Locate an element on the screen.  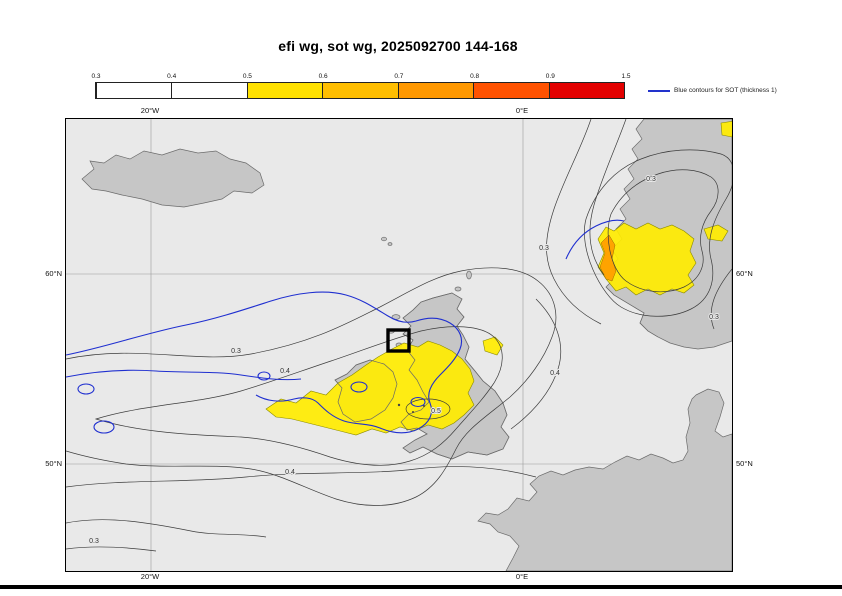
orkney-island is located at coordinates (458, 289).